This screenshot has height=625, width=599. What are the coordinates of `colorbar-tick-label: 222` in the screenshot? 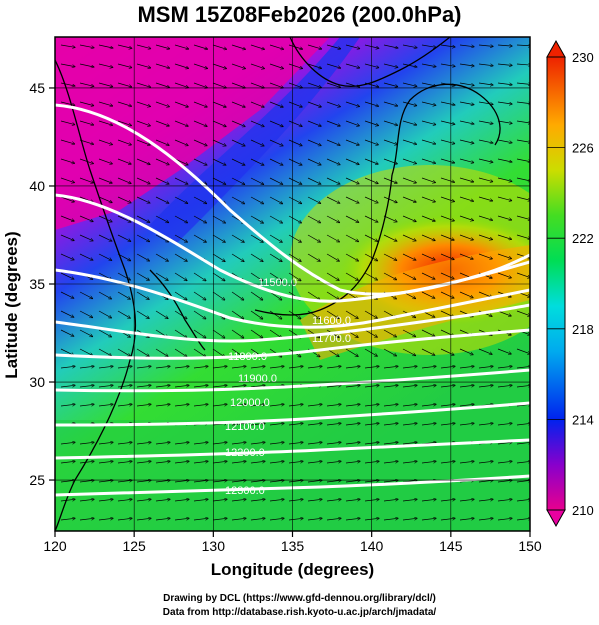 It's located at (583, 238).